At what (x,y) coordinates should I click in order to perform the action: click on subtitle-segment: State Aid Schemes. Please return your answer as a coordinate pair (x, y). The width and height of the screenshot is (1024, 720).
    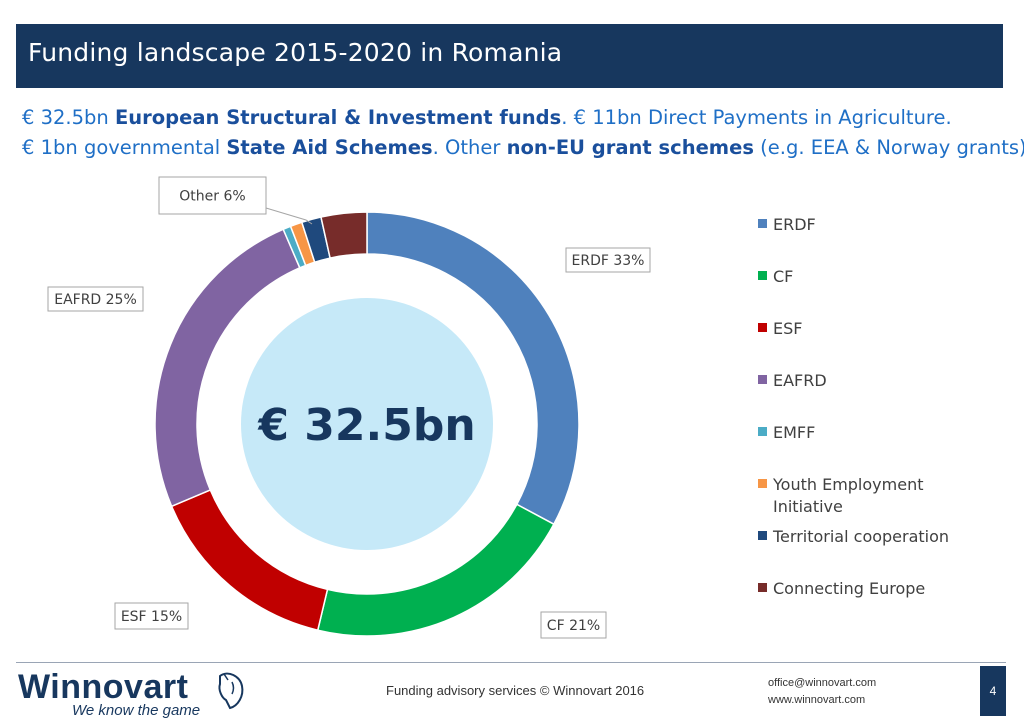
    Looking at the image, I should click on (329, 147).